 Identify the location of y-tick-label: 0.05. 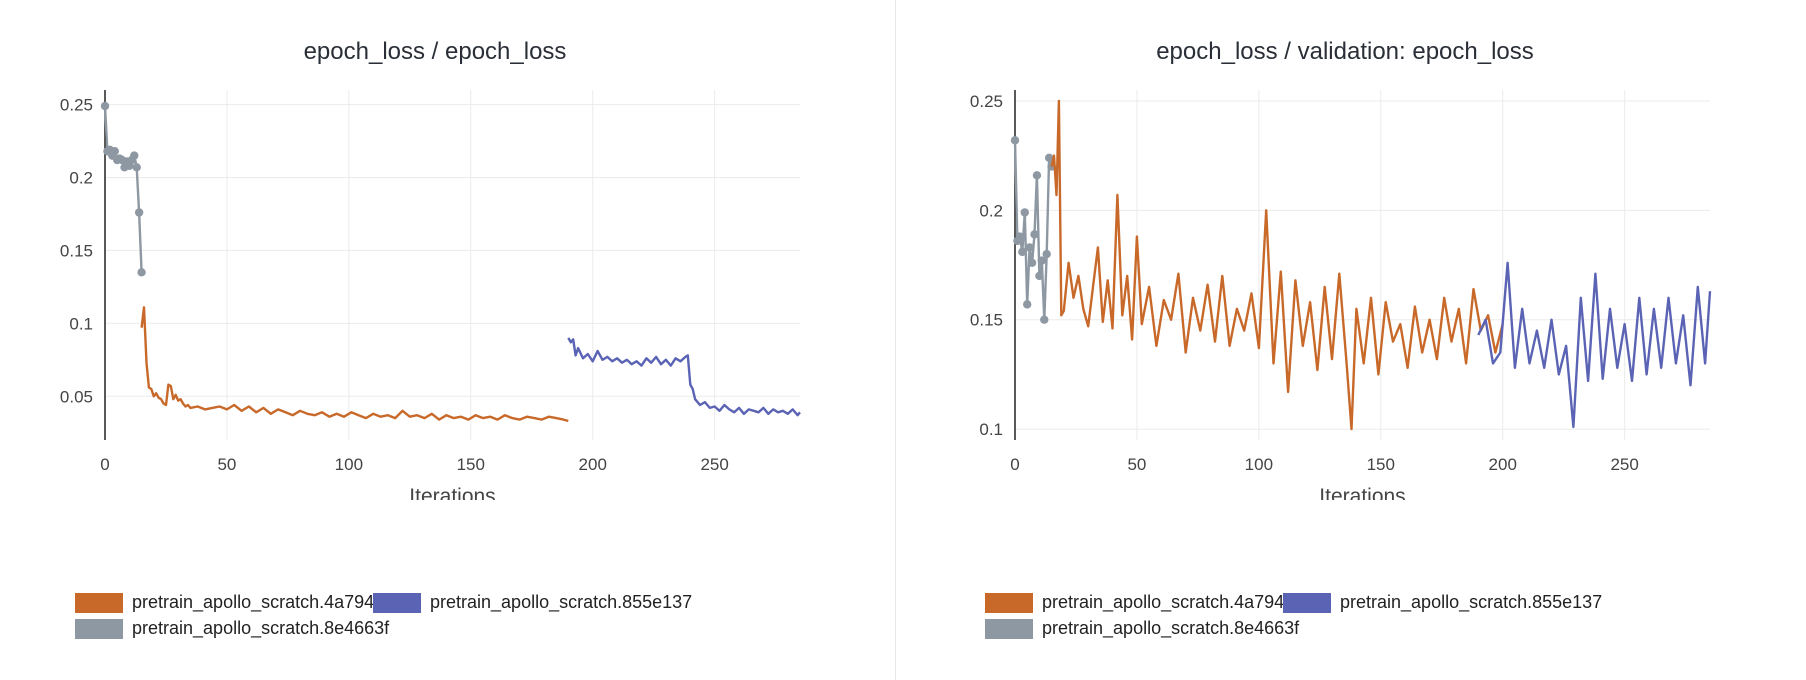
(76, 396).